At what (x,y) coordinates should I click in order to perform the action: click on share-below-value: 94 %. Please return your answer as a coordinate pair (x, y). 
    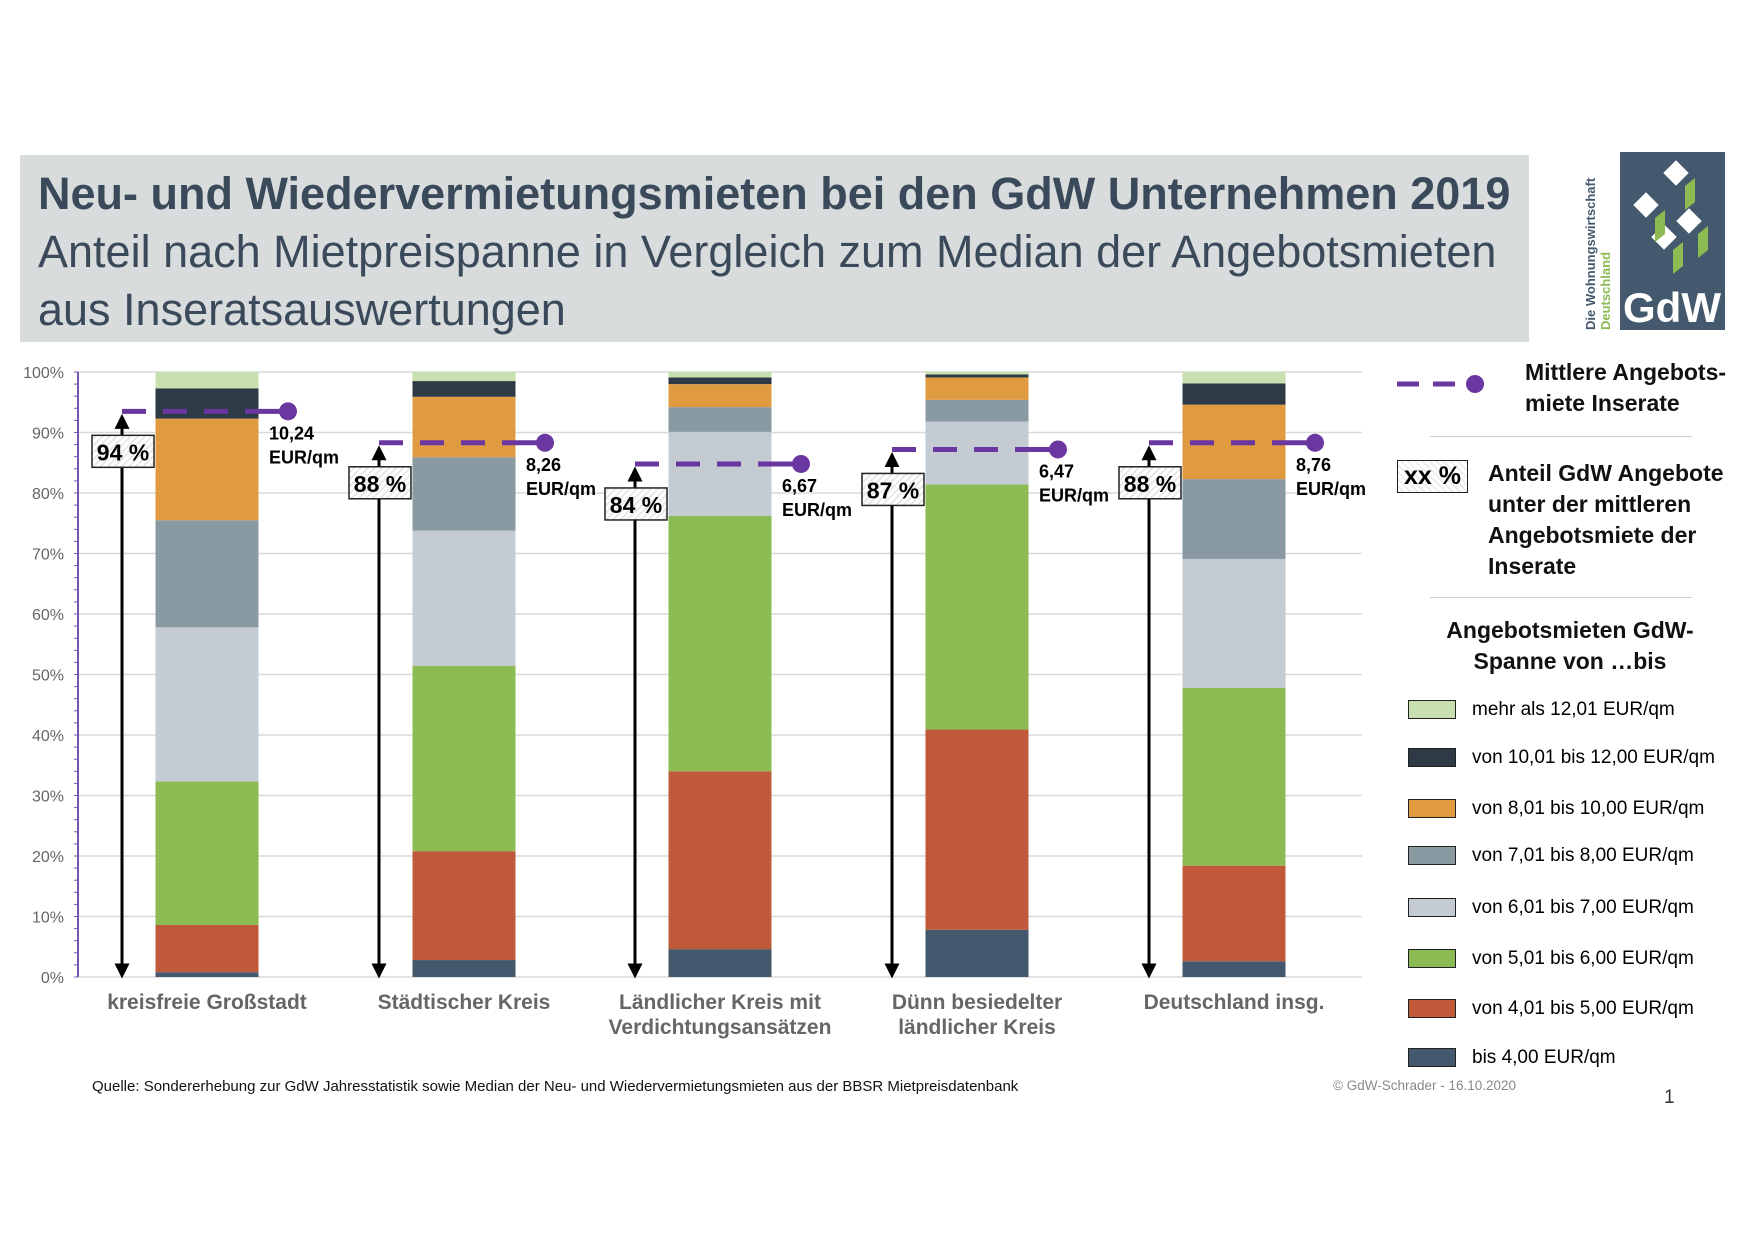
    Looking at the image, I should click on (123, 452).